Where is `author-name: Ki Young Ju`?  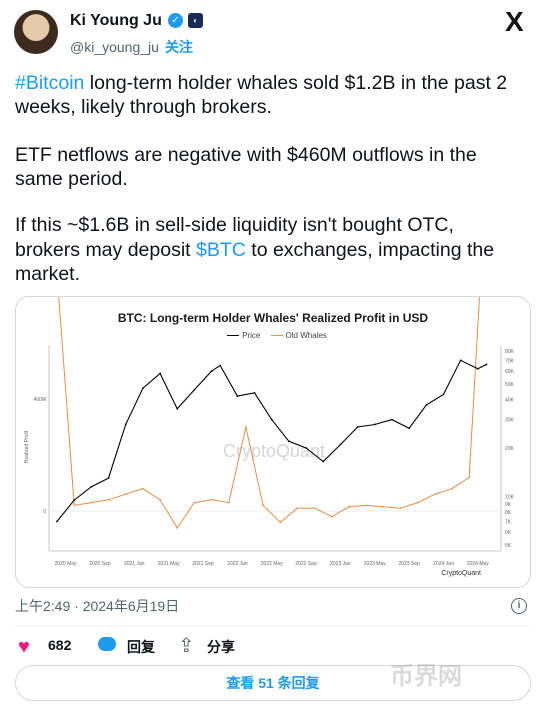 author-name: Ki Young Ju is located at coordinates (116, 20).